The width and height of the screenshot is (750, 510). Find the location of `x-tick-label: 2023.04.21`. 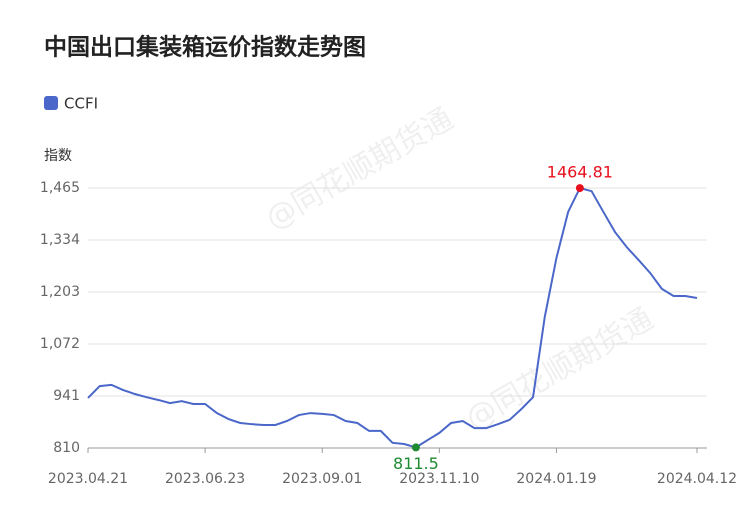

x-tick-label: 2023.04.21 is located at coordinates (88, 479).